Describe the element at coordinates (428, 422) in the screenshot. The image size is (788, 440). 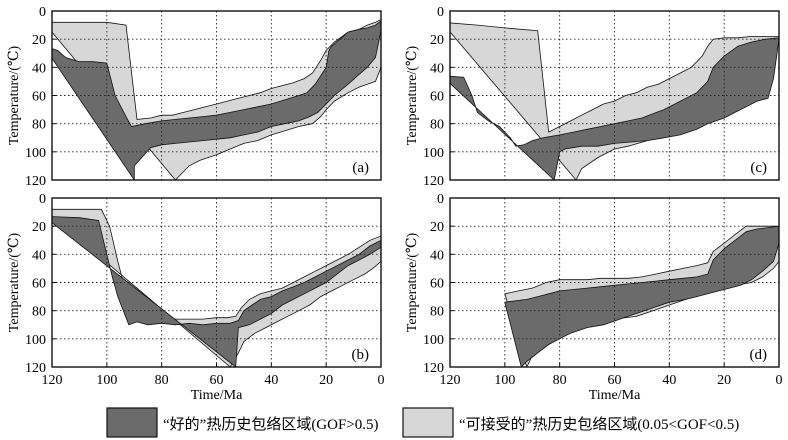
I see `legend-swatch-acceptable` at that location.